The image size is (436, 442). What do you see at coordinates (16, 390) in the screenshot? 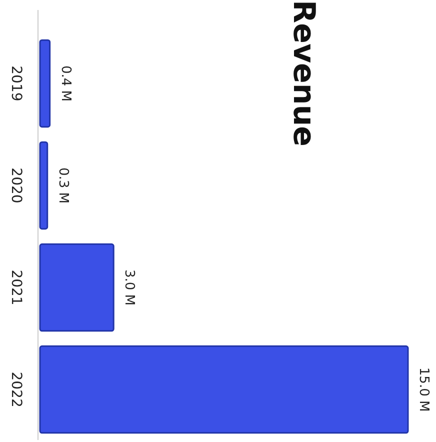
I see `y-tick-label: 2022` at bounding box center [16, 390].